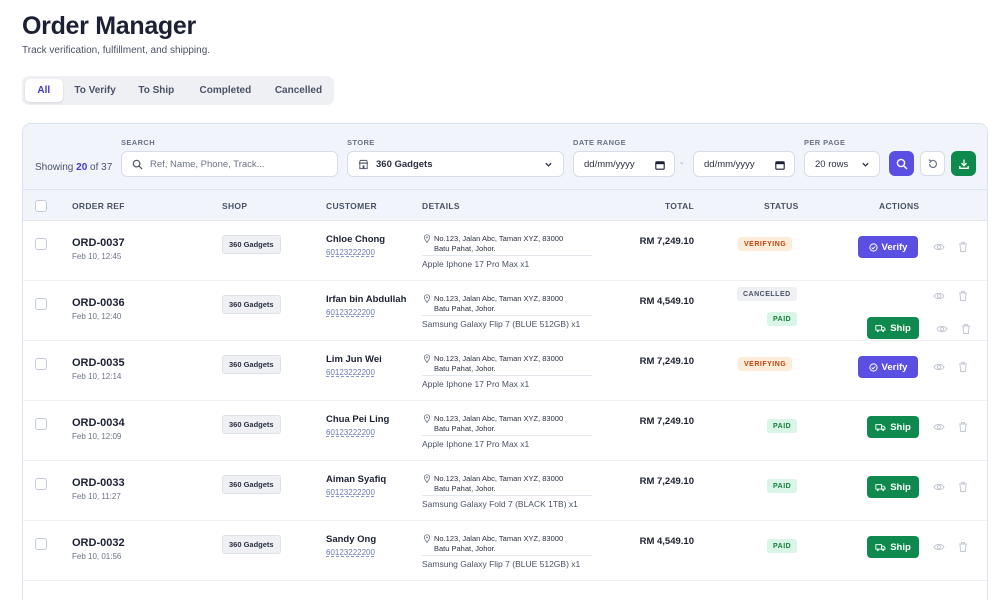  I want to click on order-ref: ORD-0037, so click(98, 243).